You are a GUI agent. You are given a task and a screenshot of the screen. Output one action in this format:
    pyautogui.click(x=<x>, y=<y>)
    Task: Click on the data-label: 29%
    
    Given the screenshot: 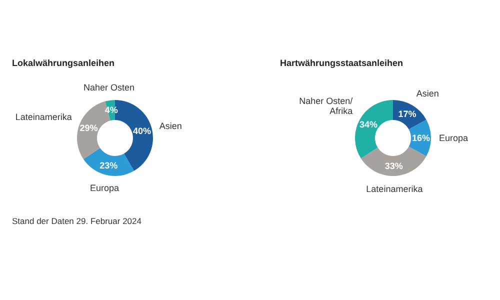 What is the action you would take?
    pyautogui.click(x=89, y=128)
    